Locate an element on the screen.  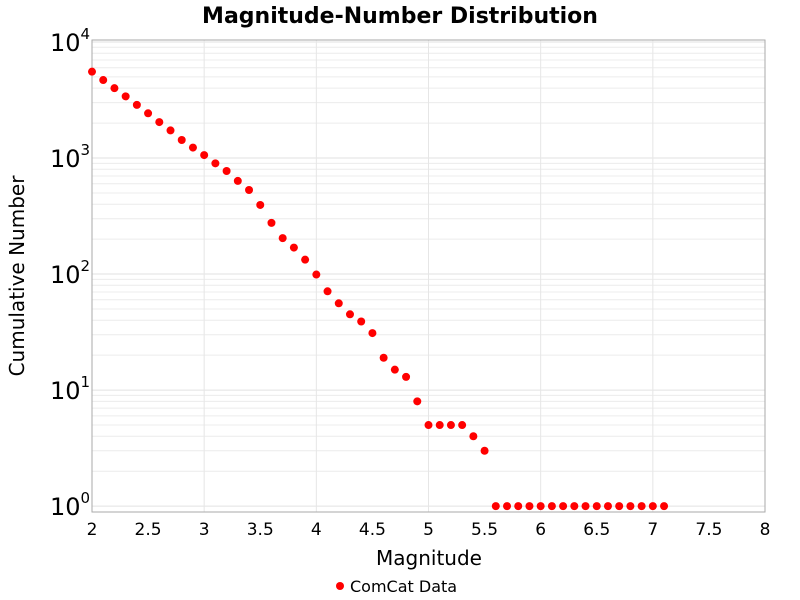
y-tick-label: 10⁴ is located at coordinates (70, 41).